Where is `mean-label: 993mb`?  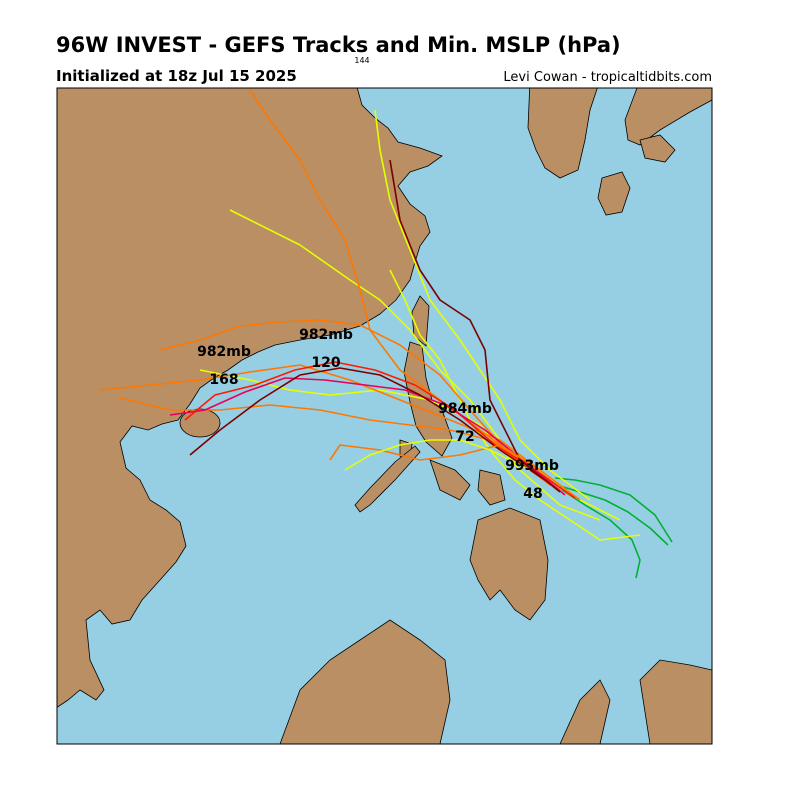
mean-label: 993mb is located at coordinates (532, 466).